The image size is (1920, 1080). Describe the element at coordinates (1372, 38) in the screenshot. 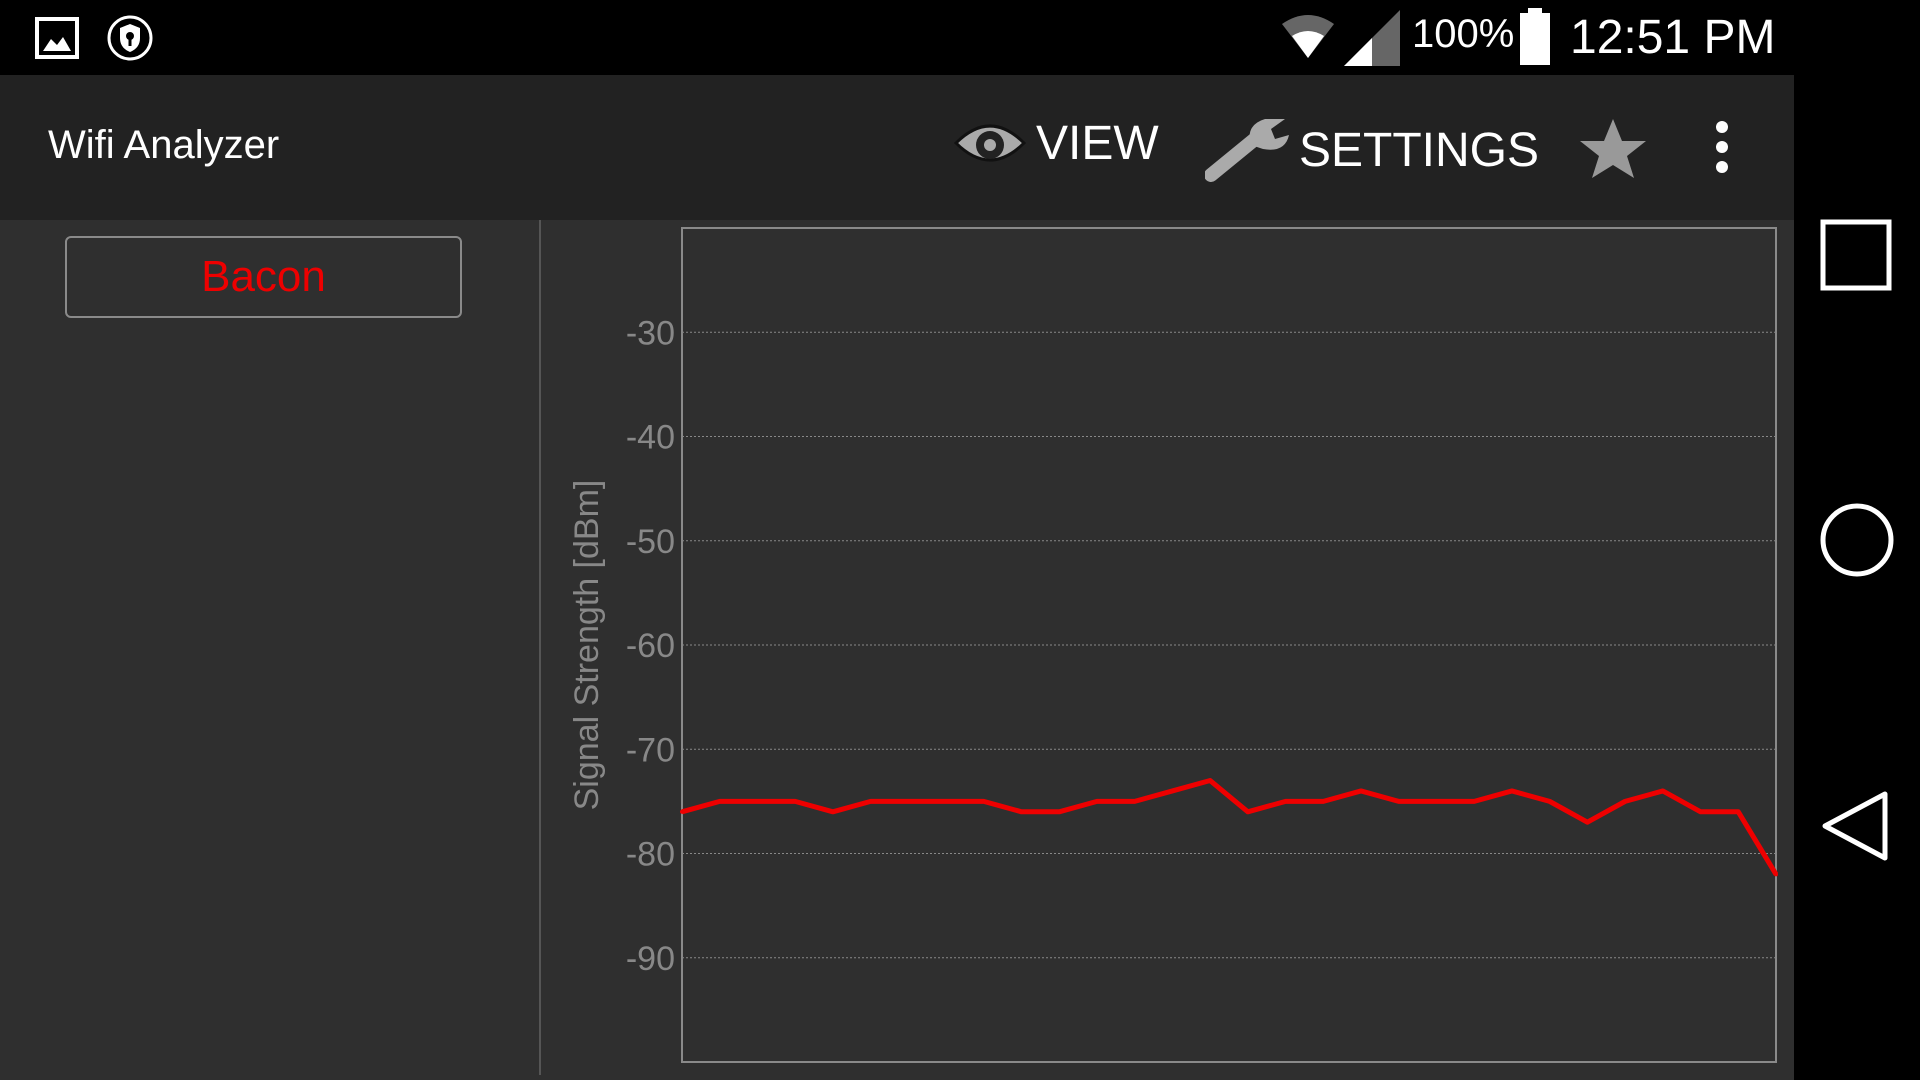

I see `cell-signal-icon` at that location.